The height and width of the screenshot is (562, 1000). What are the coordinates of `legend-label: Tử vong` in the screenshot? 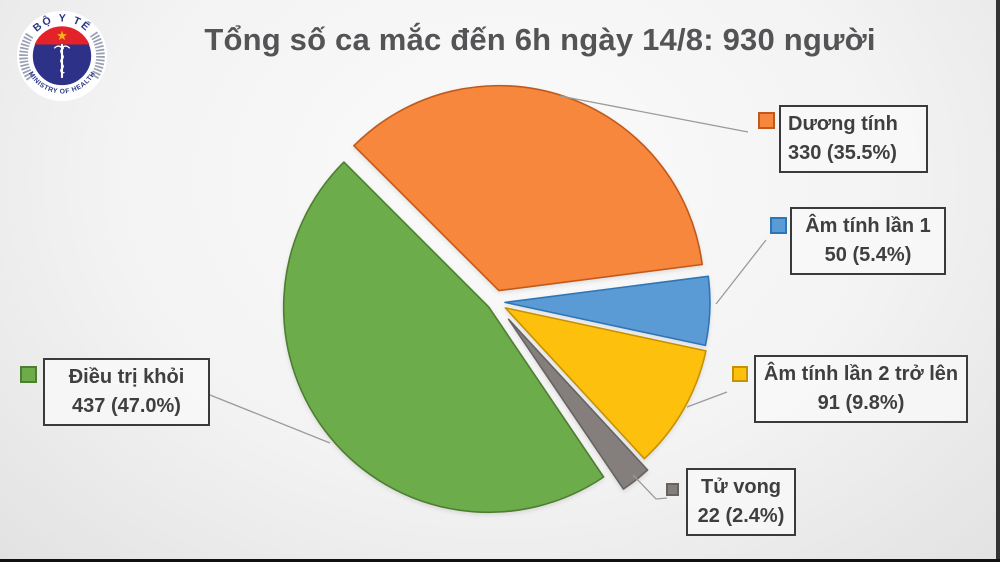 It's located at (741, 487).